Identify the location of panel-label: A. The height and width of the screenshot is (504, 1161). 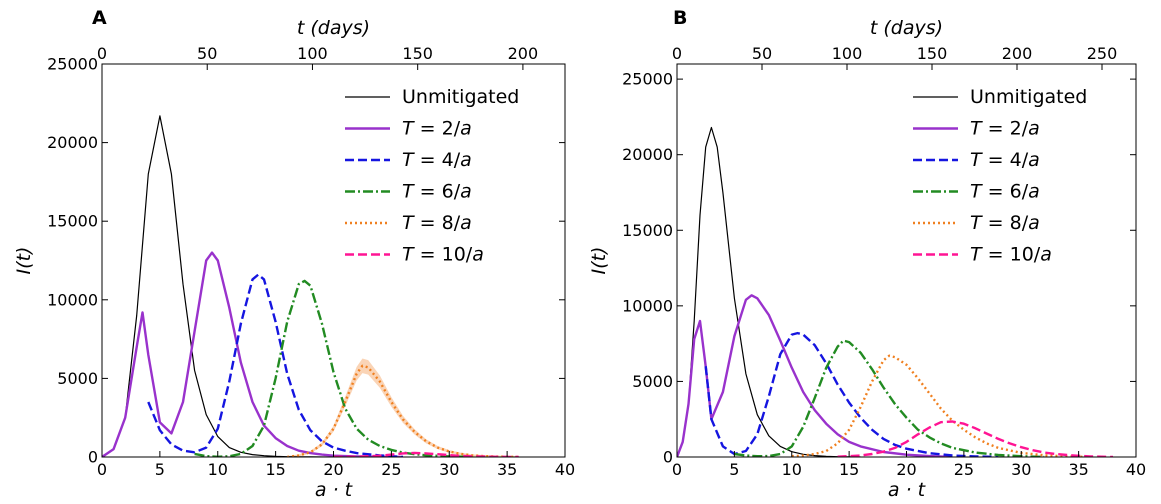
(99, 18).